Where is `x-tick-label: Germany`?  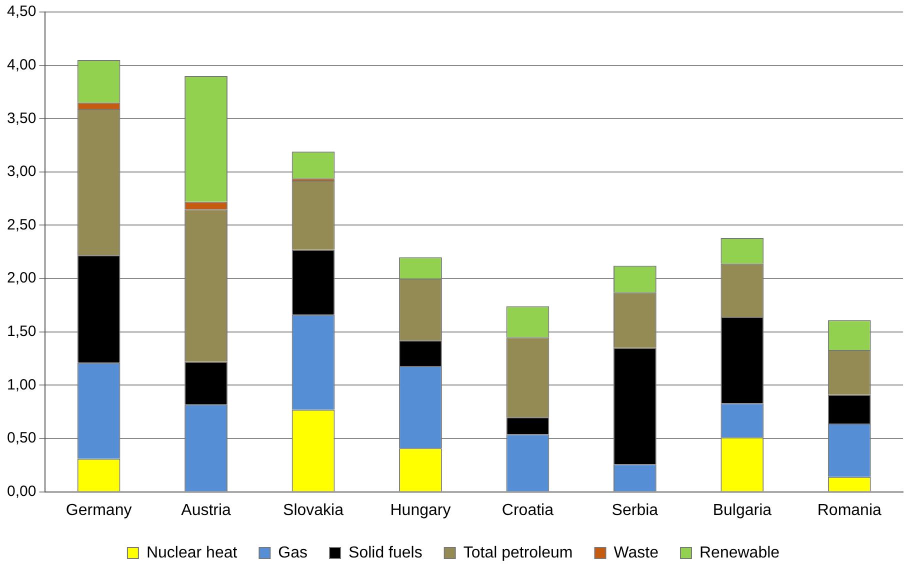 x-tick-label: Germany is located at coordinates (99, 510).